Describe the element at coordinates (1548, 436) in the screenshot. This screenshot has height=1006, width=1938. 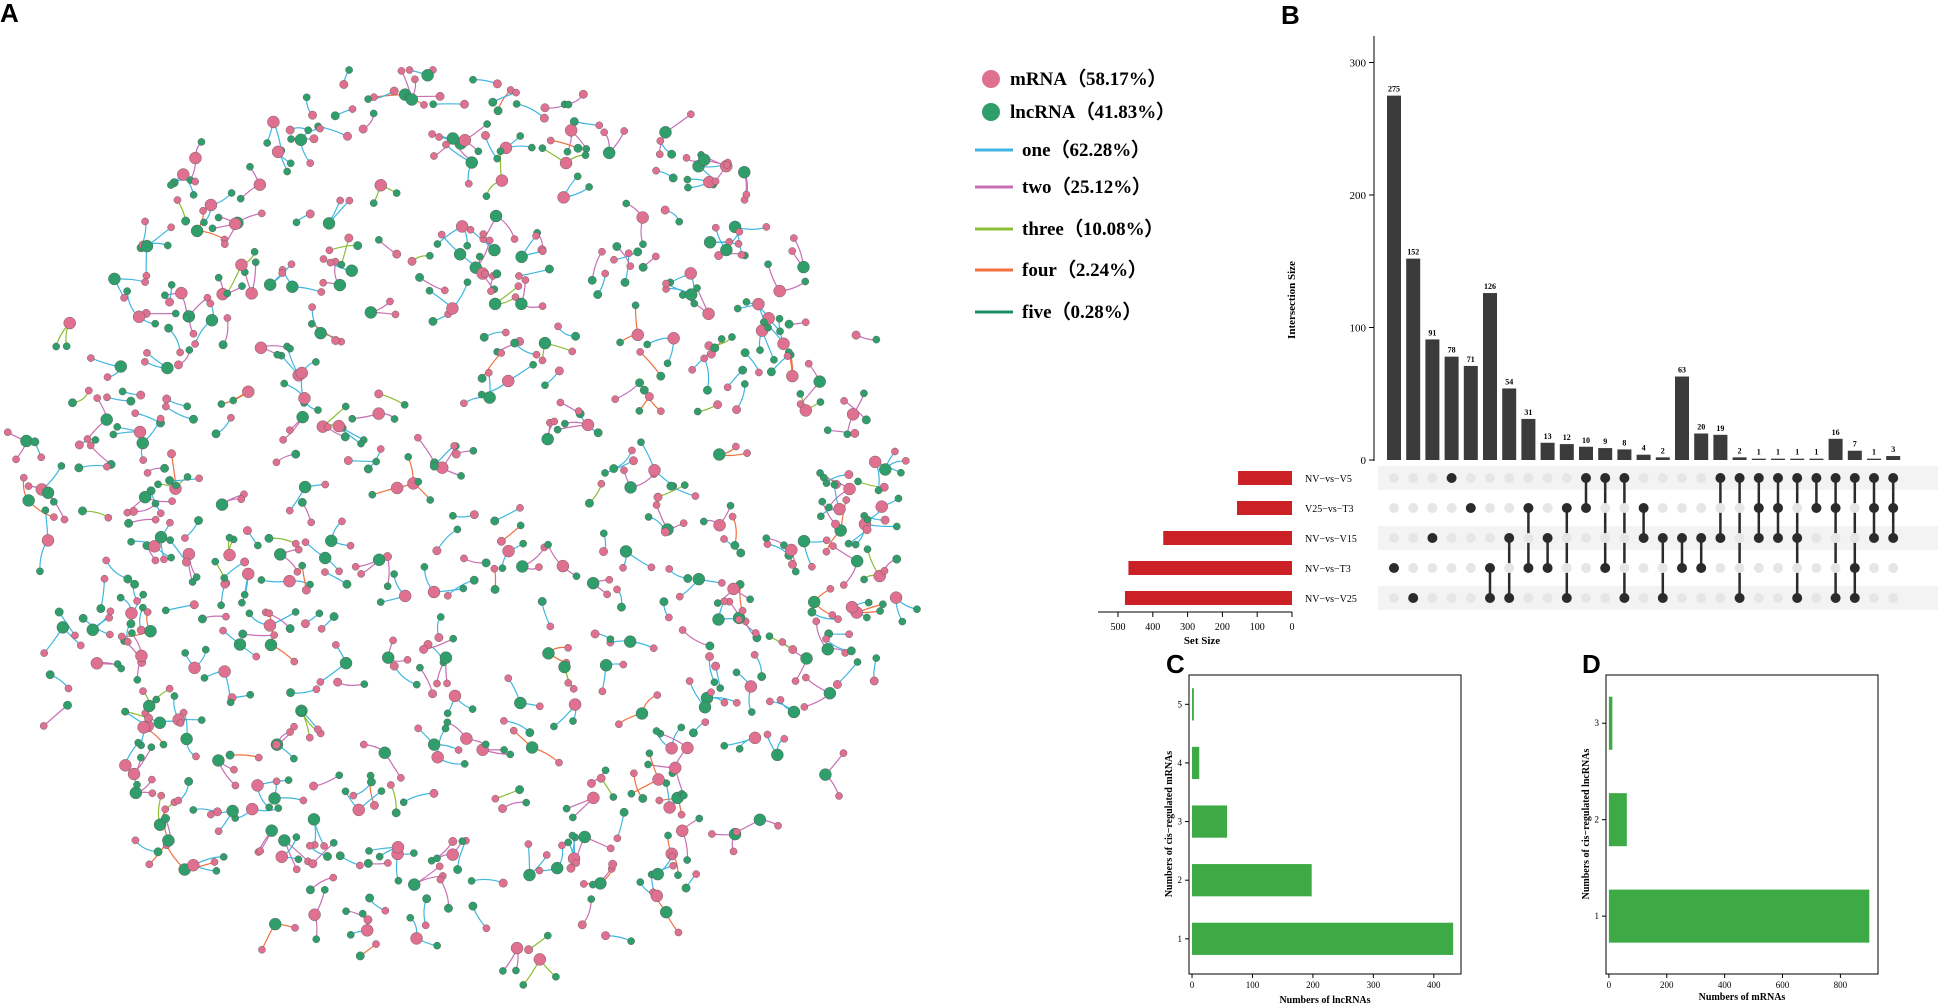
I see `upset-bar-label: 13` at that location.